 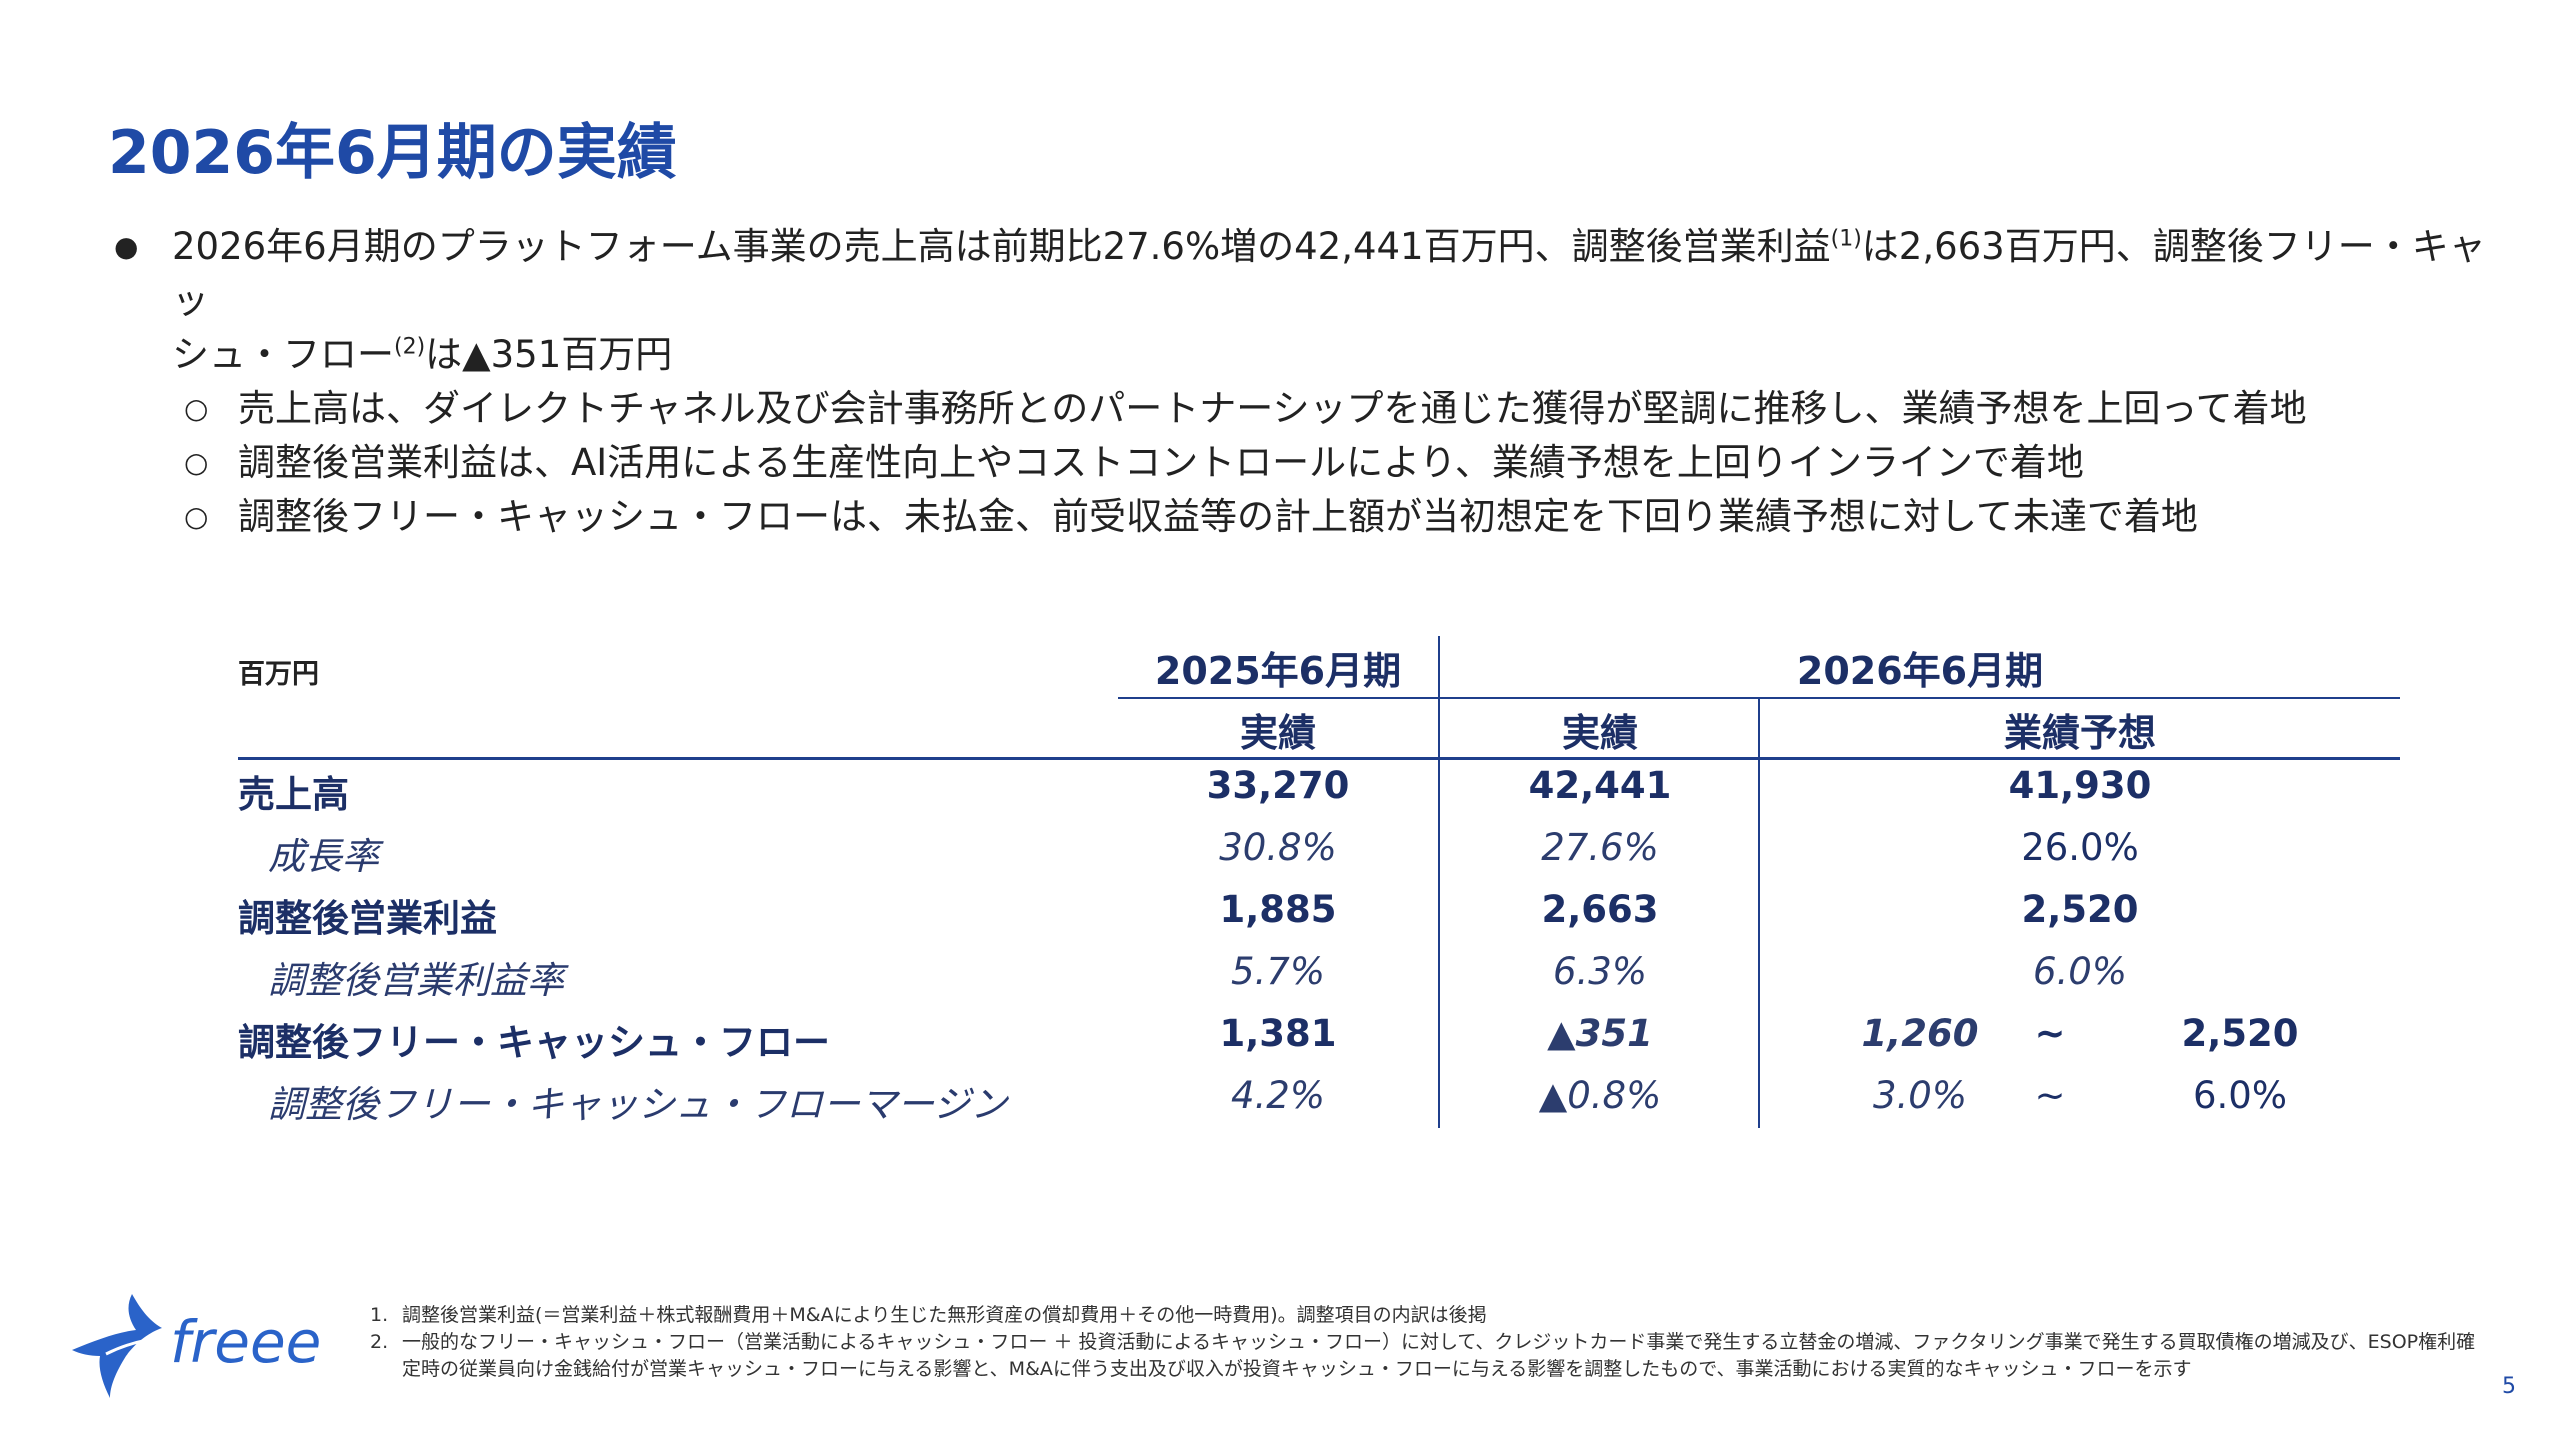 What do you see at coordinates (410, 347) in the screenshot?
I see `footnote-ref-2: (2)` at bounding box center [410, 347].